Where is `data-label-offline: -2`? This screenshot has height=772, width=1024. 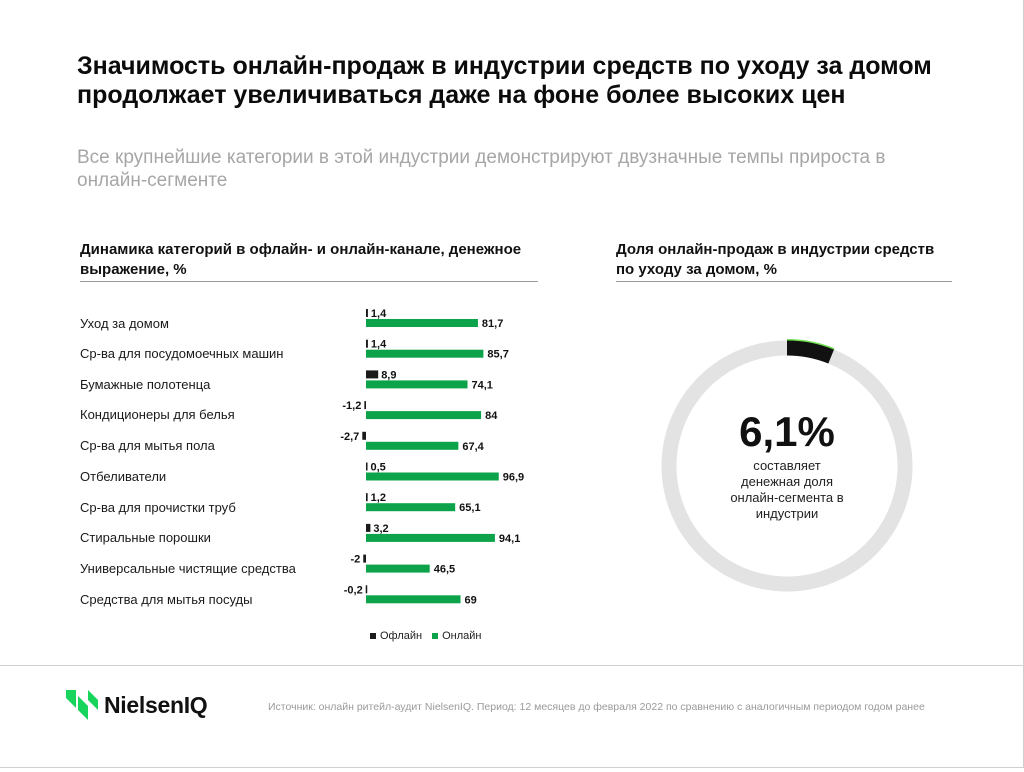 data-label-offline: -2 is located at coordinates (355, 560).